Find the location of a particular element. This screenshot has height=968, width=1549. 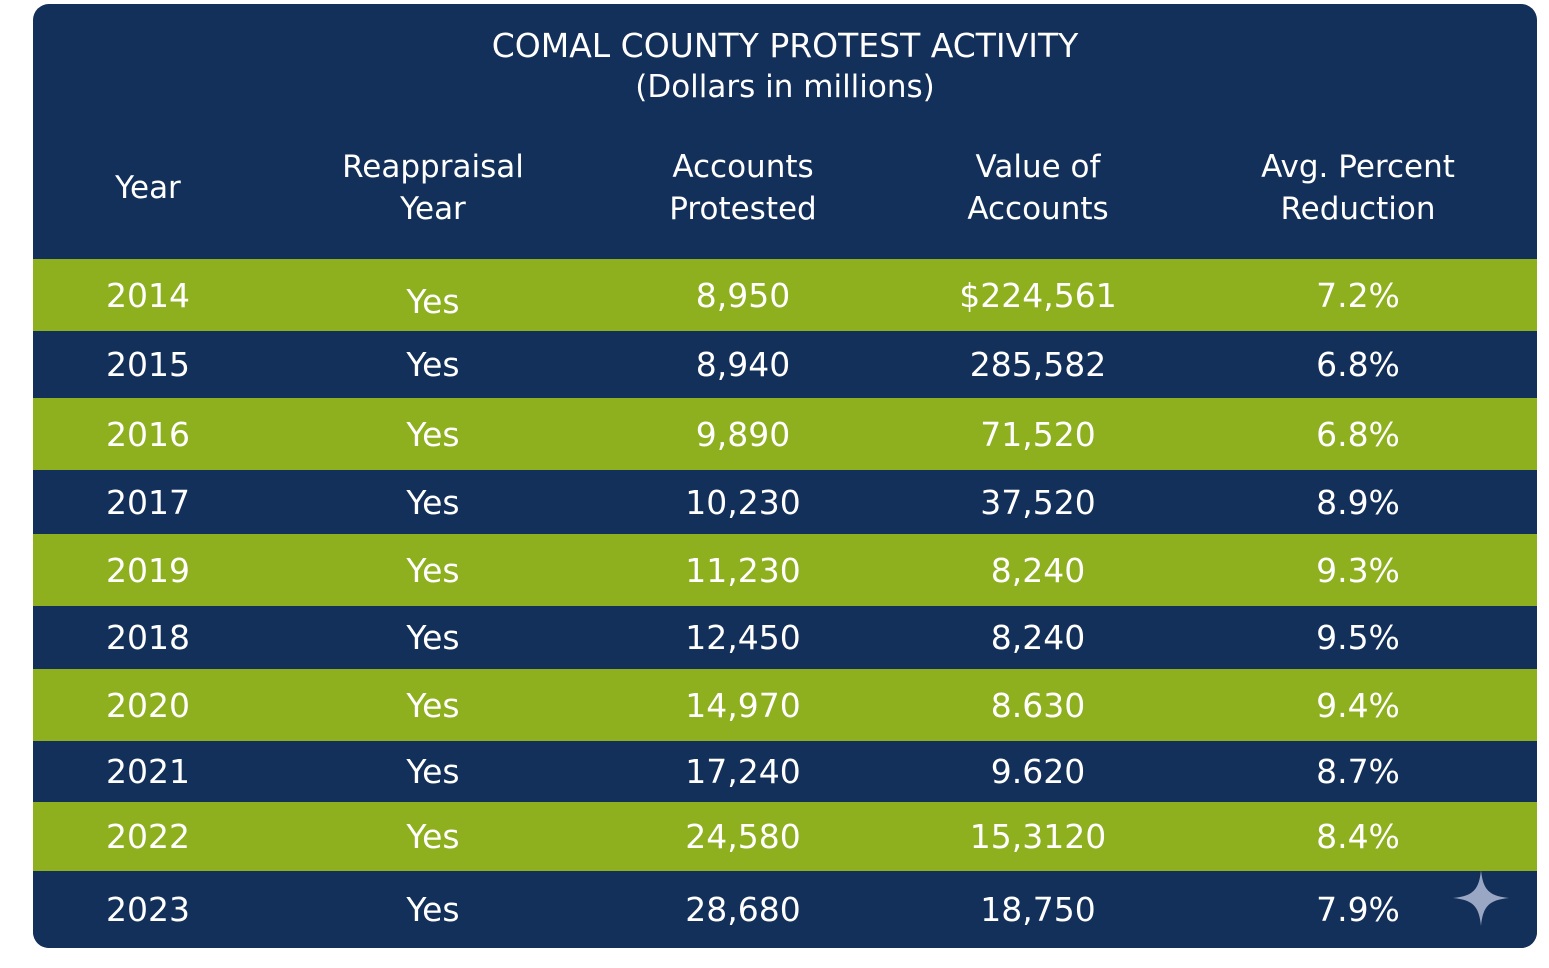

value-cell: 18,750 is located at coordinates (1038, 909).